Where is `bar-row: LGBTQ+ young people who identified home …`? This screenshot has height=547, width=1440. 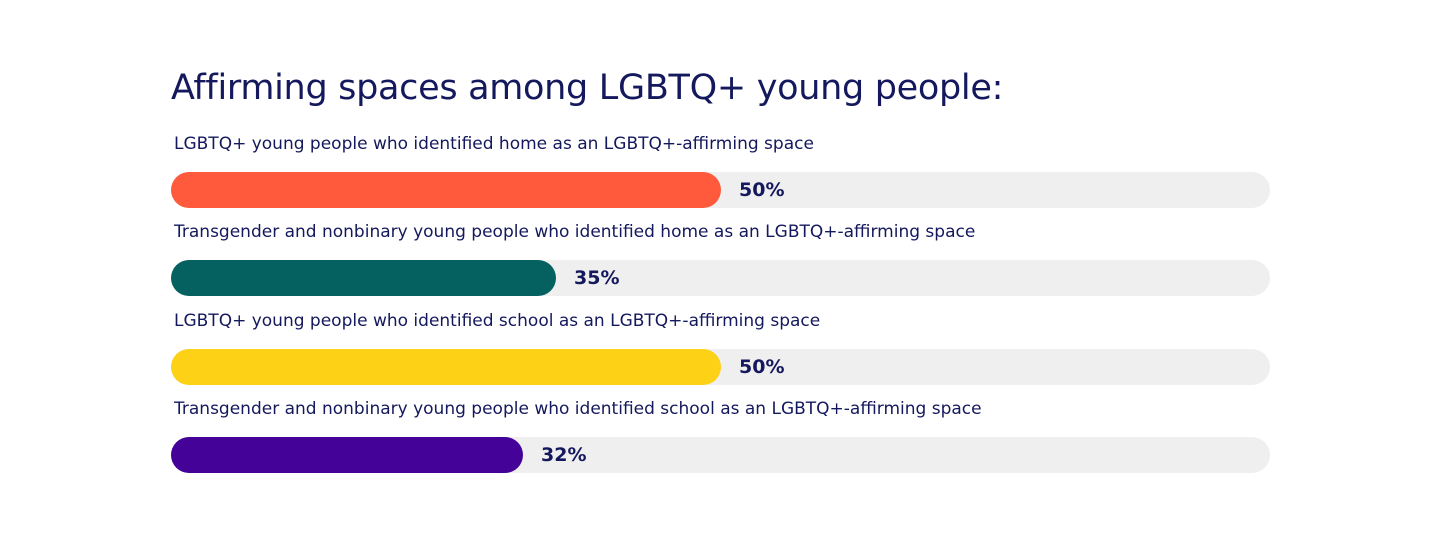
bar-row: LGBTQ+ young people who identified home … is located at coordinates (721, 172).